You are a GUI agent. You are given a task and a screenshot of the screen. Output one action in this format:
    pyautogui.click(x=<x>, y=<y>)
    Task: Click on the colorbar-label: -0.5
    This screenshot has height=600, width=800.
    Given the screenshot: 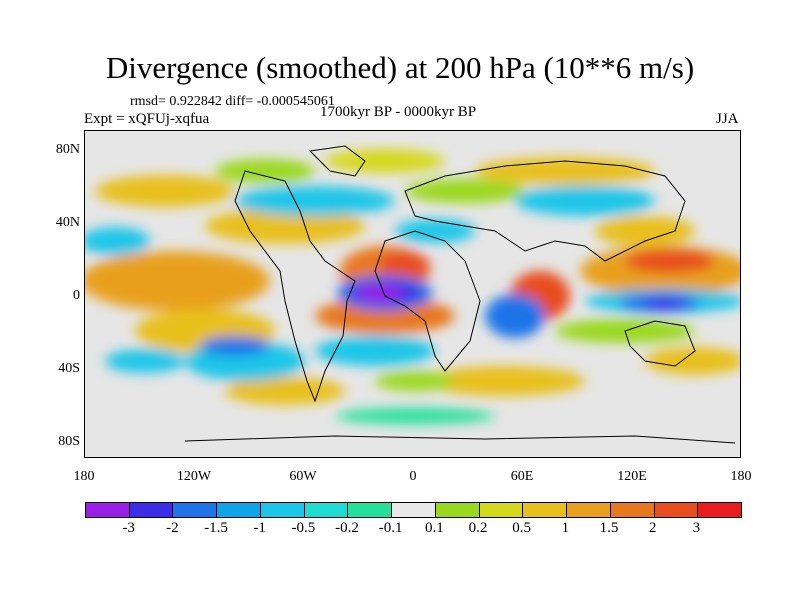 What is the action you would take?
    pyautogui.click(x=303, y=528)
    